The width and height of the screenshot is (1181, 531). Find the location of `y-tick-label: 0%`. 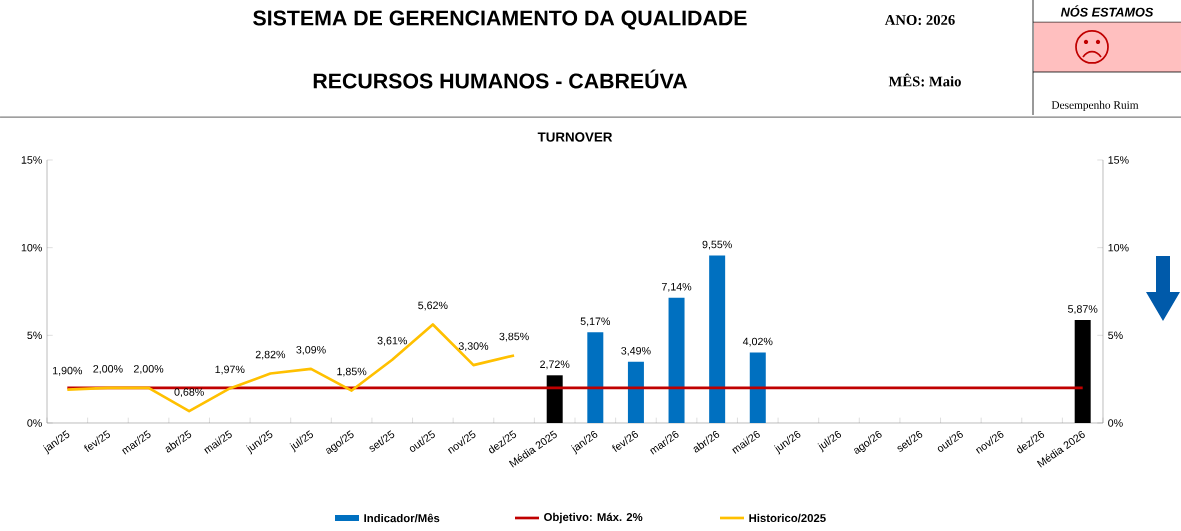

y-tick-label: 0% is located at coordinates (34, 423).